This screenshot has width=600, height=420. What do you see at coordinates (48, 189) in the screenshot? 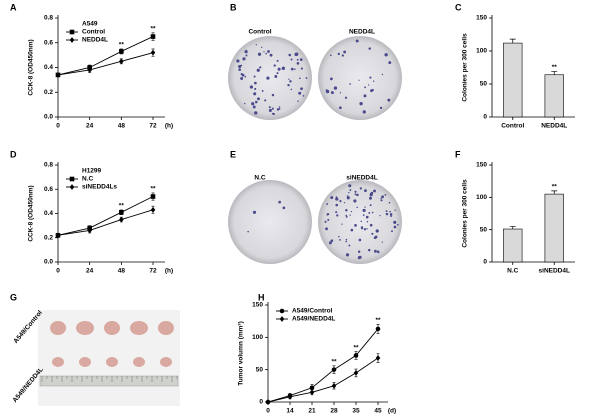
I see `y-tick-label: 0.6` at bounding box center [48, 189].